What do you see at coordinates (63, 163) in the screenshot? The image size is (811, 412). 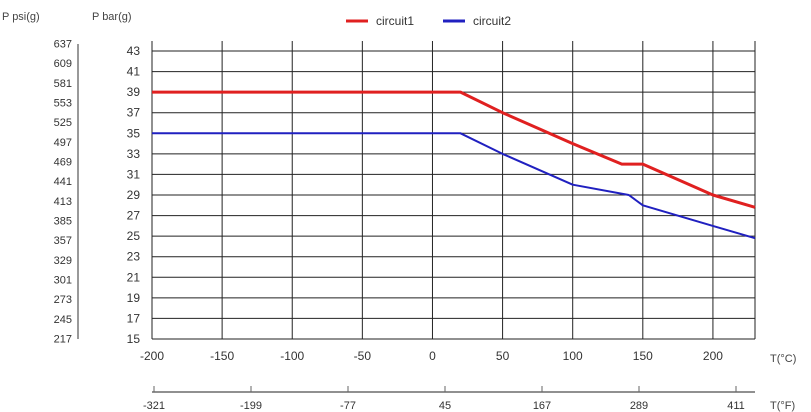 I see `y-tick-label-psi: 469` at bounding box center [63, 163].